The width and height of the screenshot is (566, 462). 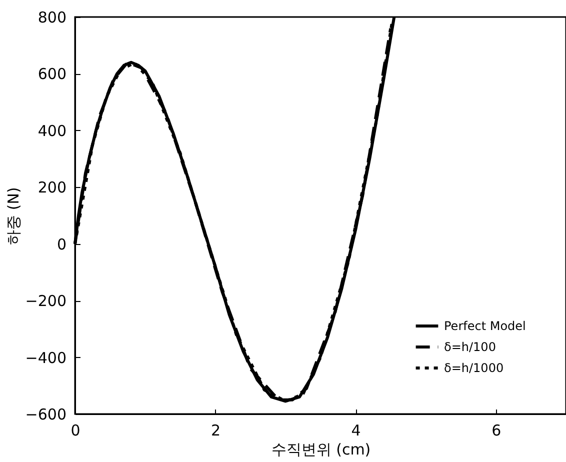 What do you see at coordinates (61, 244) in the screenshot?
I see `y-tick-label: 0` at bounding box center [61, 244].